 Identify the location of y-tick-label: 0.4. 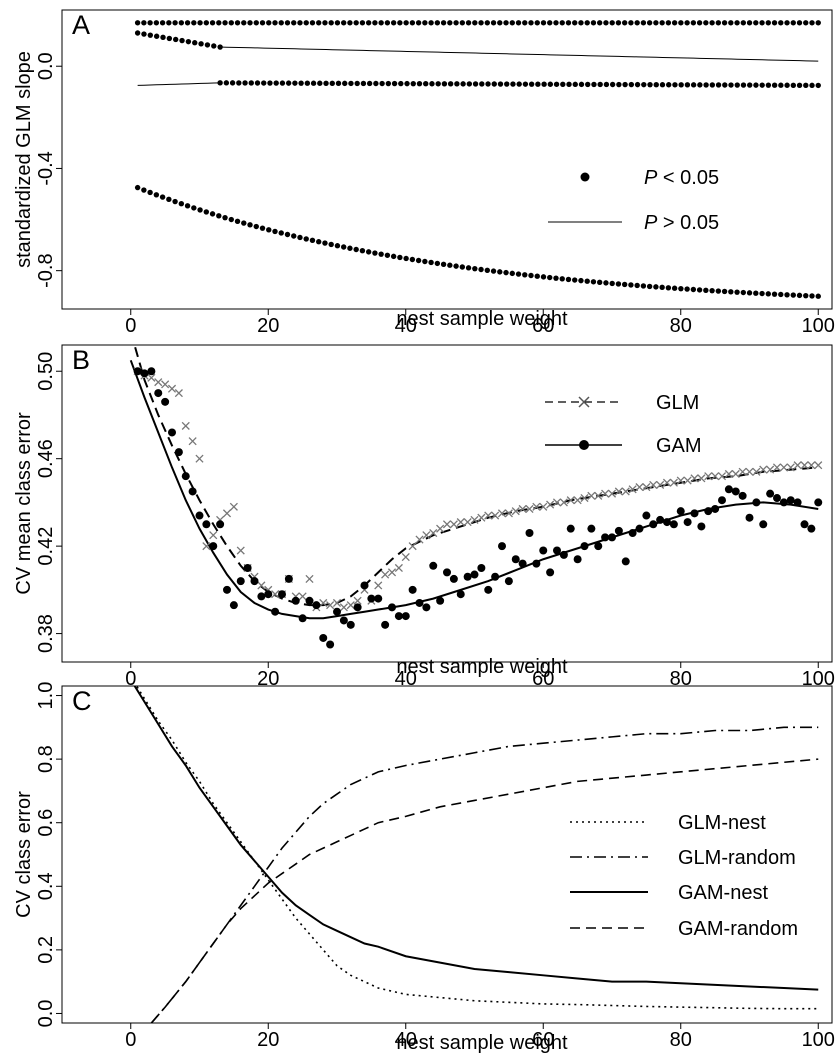
(46, 886).